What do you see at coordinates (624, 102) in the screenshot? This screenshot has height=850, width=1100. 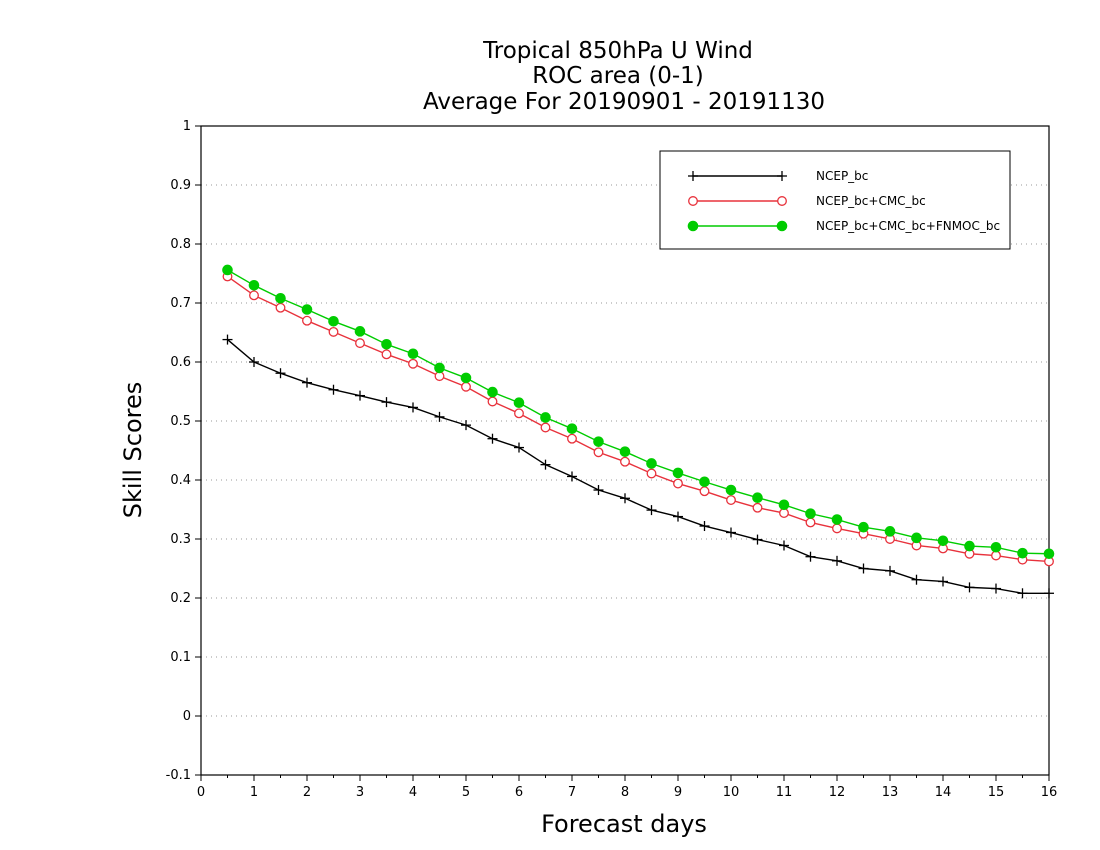 I see `chart-title-line-3: Average For 20190901 - 20191130` at bounding box center [624, 102].